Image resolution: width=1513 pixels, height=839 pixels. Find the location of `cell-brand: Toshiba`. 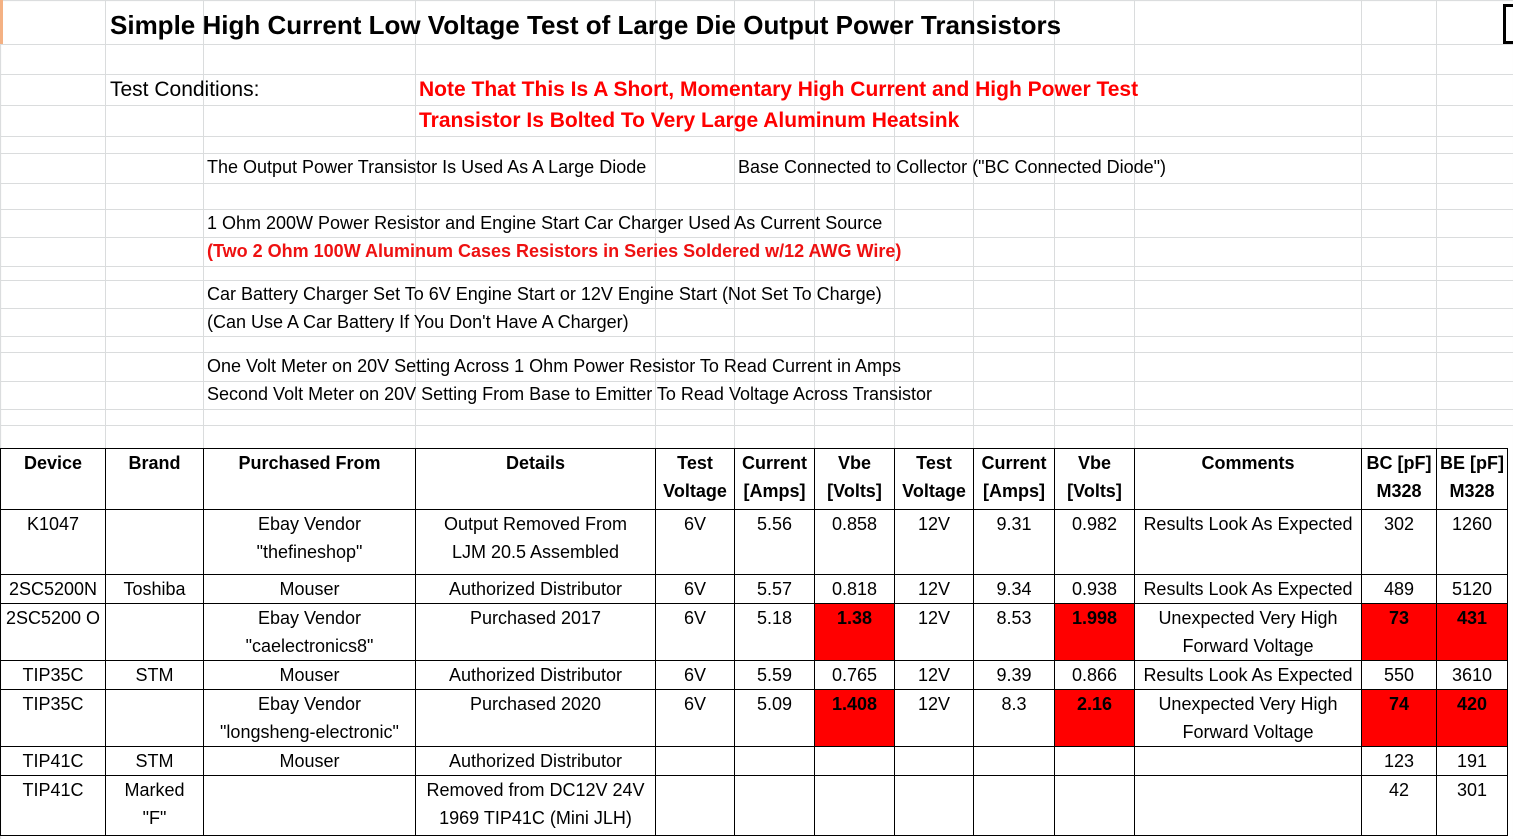

cell-brand: Toshiba is located at coordinates (154, 589).